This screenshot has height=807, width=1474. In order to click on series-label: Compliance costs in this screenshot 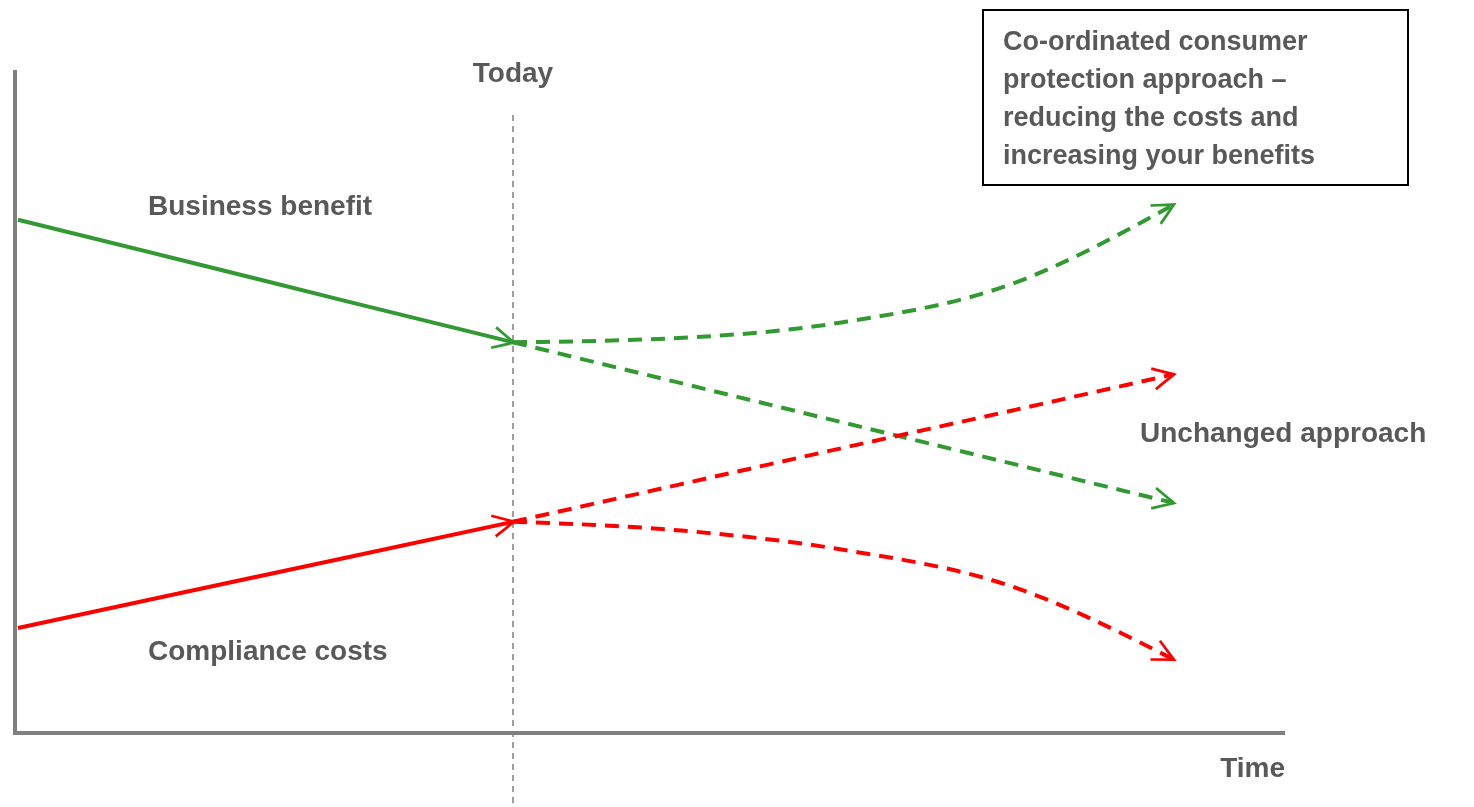, I will do `click(268, 650)`.